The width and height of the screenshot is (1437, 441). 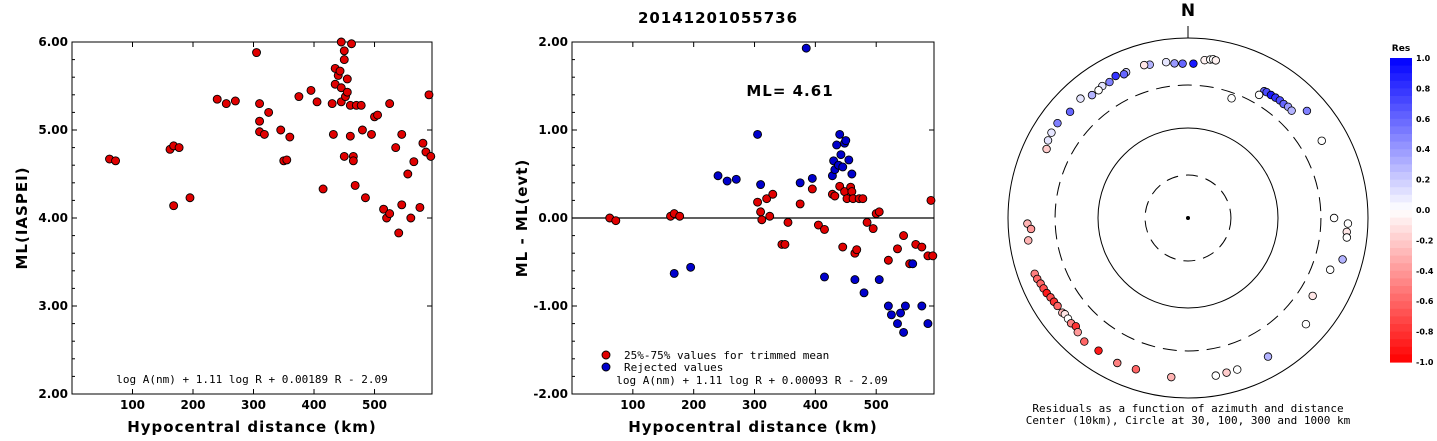 What do you see at coordinates (553, 218) in the screenshot?
I see `y-tick-label: 0.00` at bounding box center [553, 218].